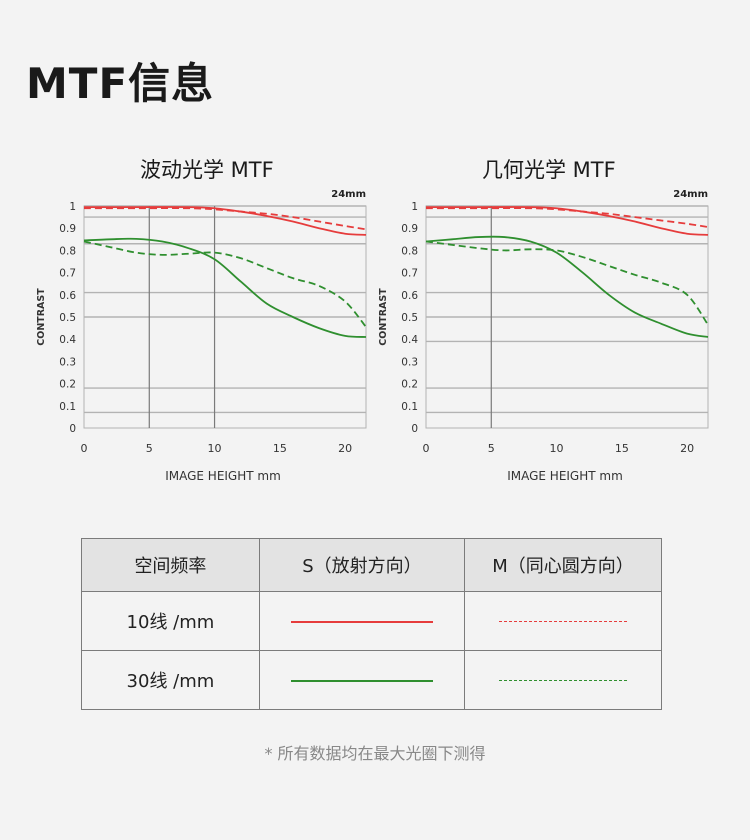 The width and height of the screenshot is (750, 840). What do you see at coordinates (207, 170) in the screenshot?
I see `chart-title: 波动光学 MTF` at bounding box center [207, 170].